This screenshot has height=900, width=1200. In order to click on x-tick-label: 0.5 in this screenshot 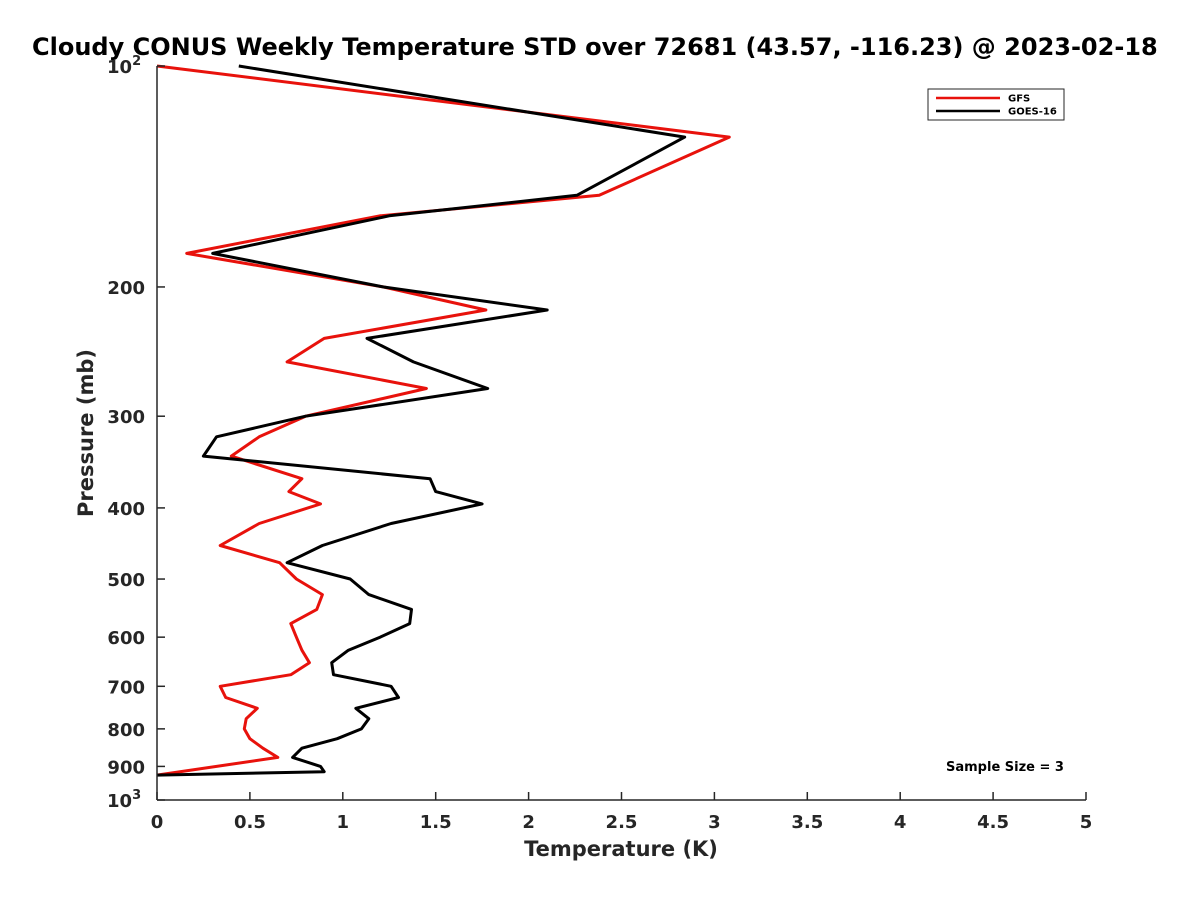, I will do `click(250, 822)`.